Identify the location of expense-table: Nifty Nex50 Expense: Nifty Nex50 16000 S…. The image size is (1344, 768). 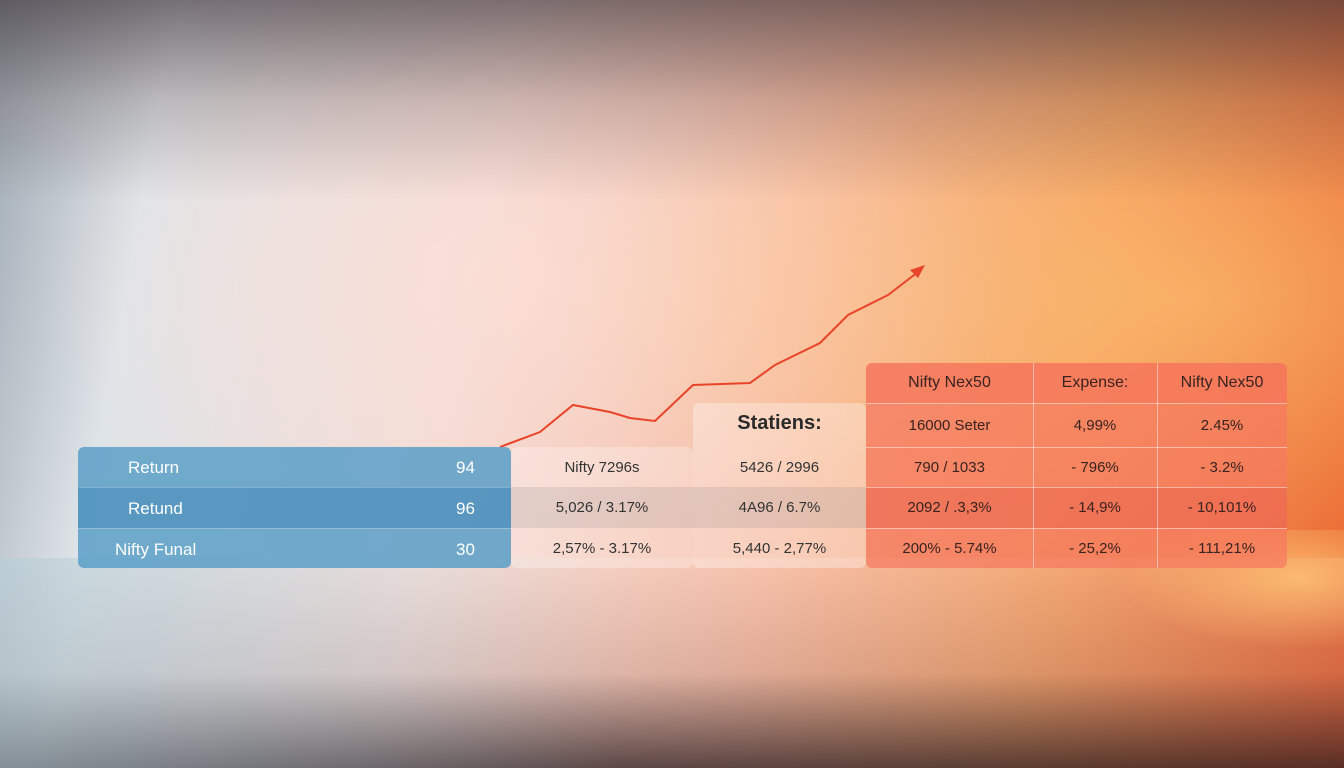
(1076, 465).